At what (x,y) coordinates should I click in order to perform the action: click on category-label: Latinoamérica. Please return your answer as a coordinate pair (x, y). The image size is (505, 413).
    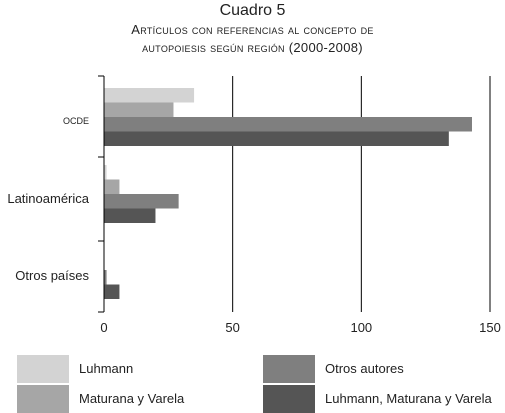
    Looking at the image, I should click on (48, 198).